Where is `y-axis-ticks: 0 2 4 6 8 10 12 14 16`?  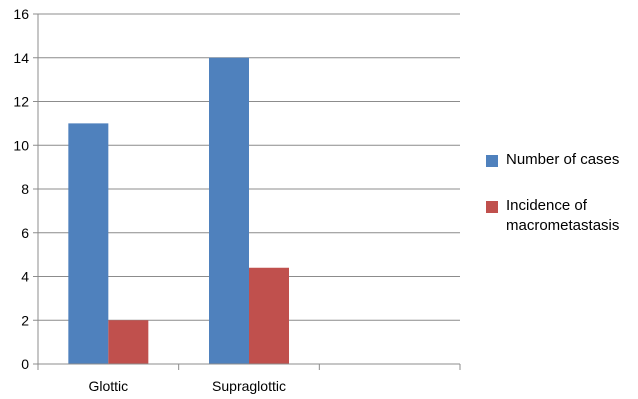 y-axis-ticks: 0 2 4 6 8 10 12 14 16 is located at coordinates (25, 189).